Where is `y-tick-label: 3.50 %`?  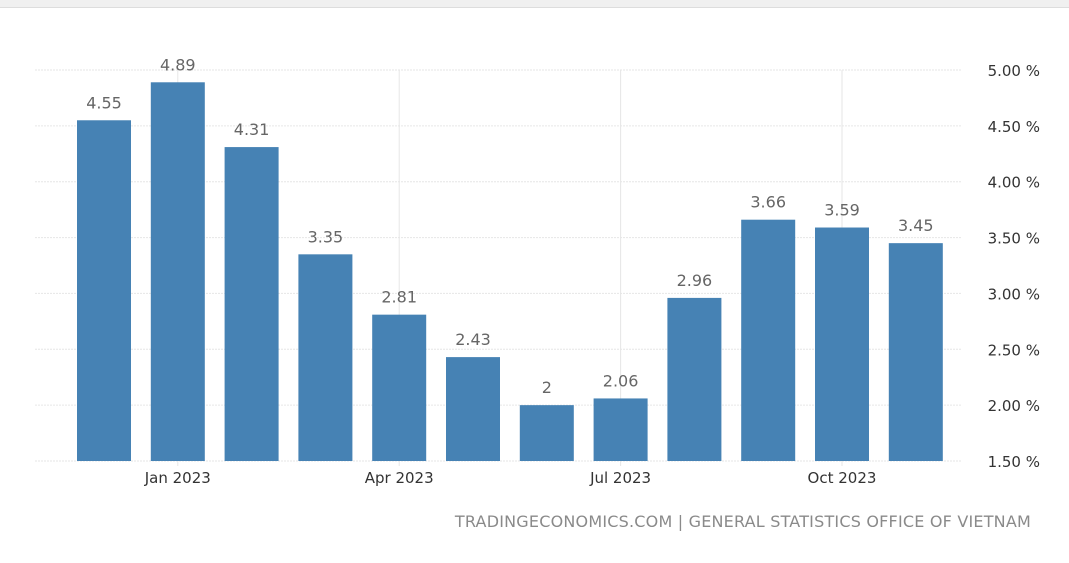 y-tick-label: 3.50 % is located at coordinates (1014, 239).